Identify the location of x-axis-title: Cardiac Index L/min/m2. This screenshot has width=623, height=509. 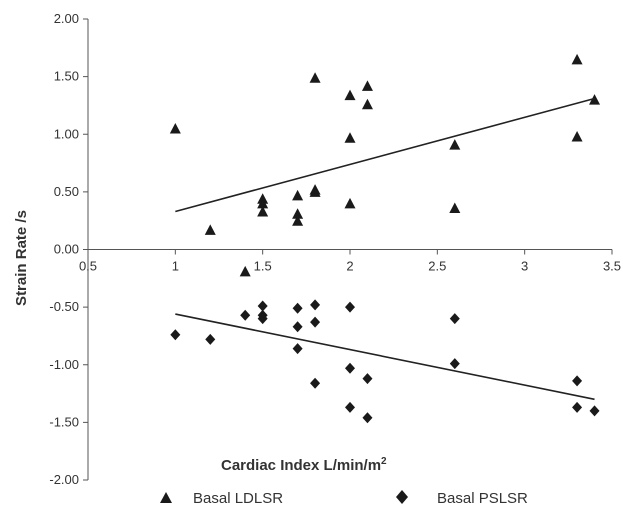
(304, 465).